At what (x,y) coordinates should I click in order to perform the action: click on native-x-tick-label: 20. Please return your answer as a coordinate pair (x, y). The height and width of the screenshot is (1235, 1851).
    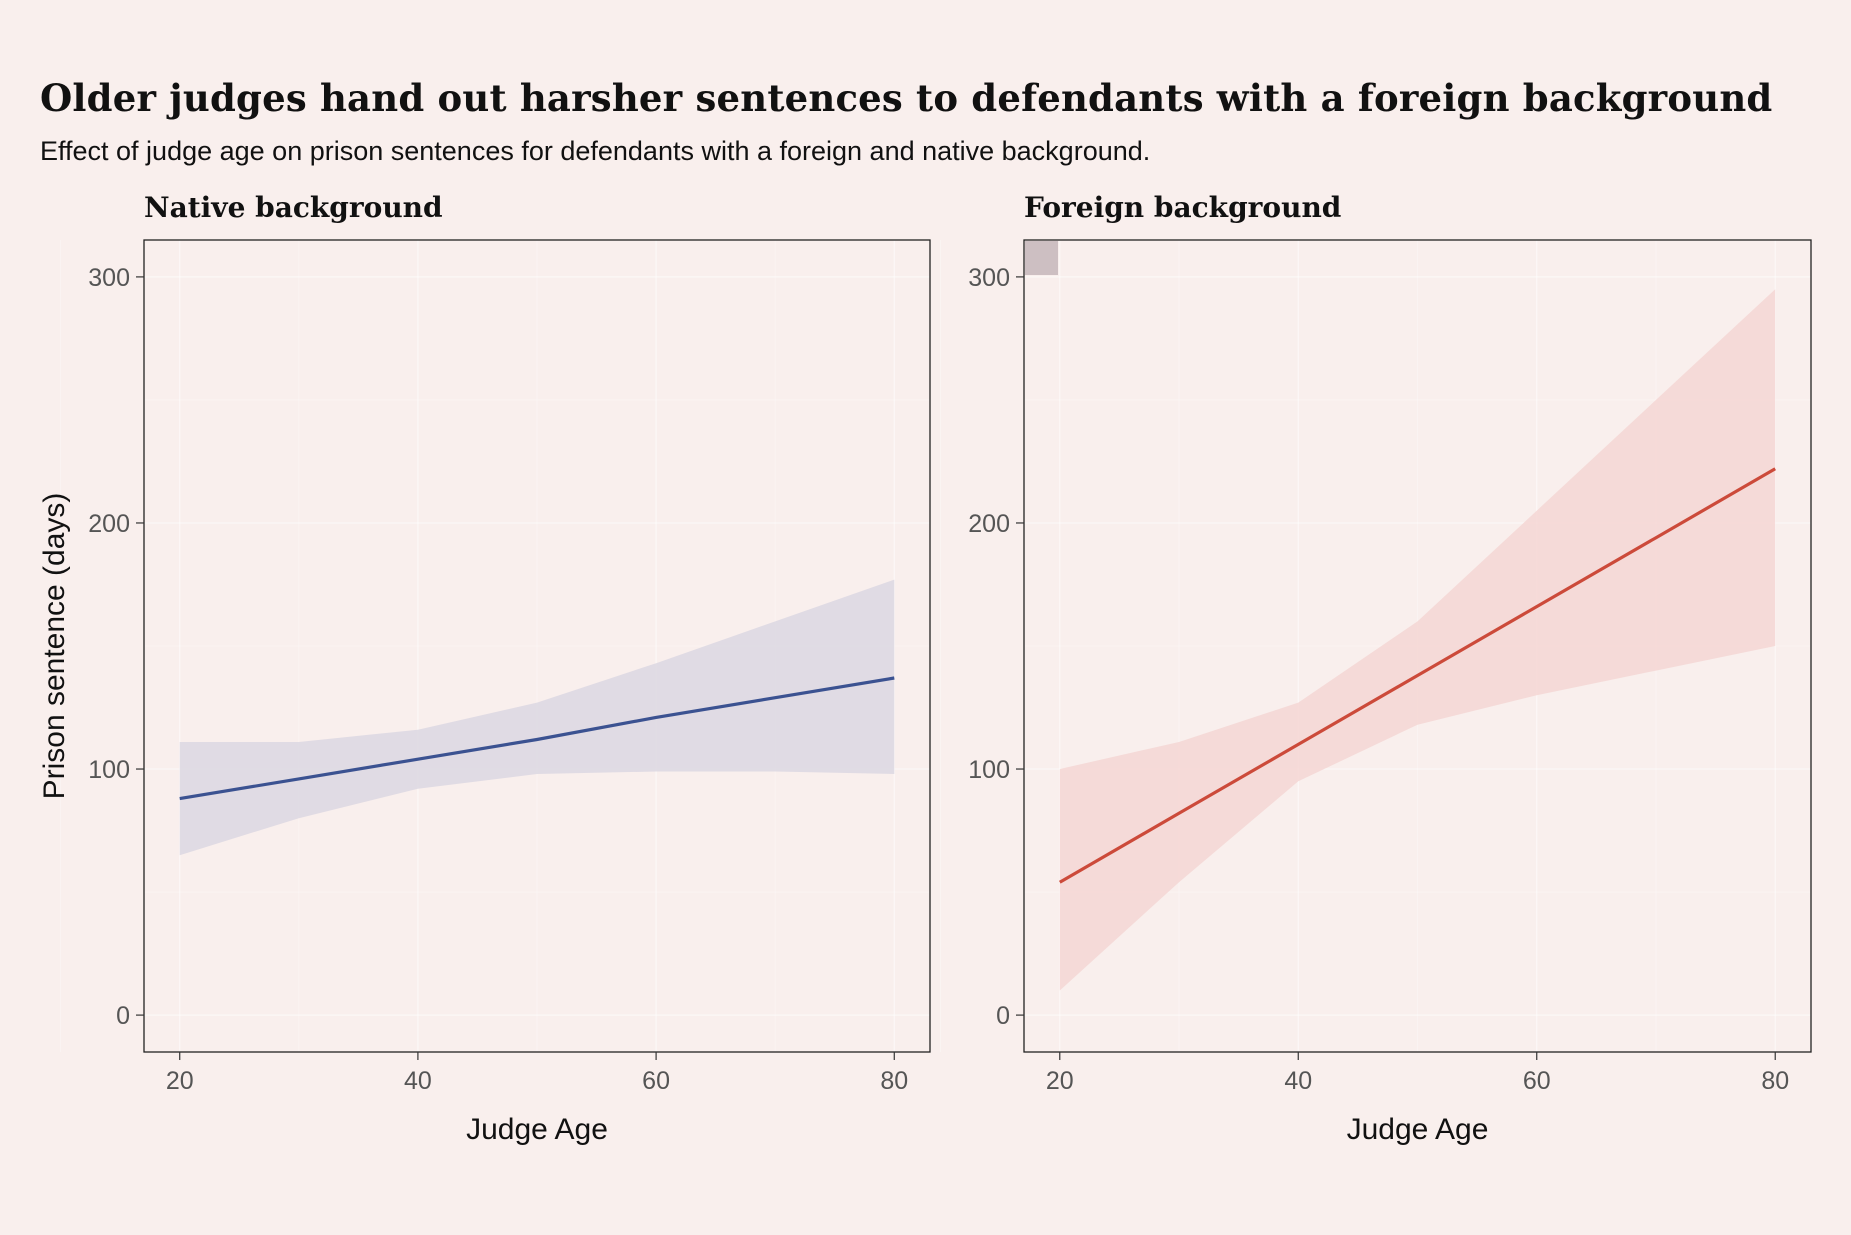
    Looking at the image, I should click on (180, 1081).